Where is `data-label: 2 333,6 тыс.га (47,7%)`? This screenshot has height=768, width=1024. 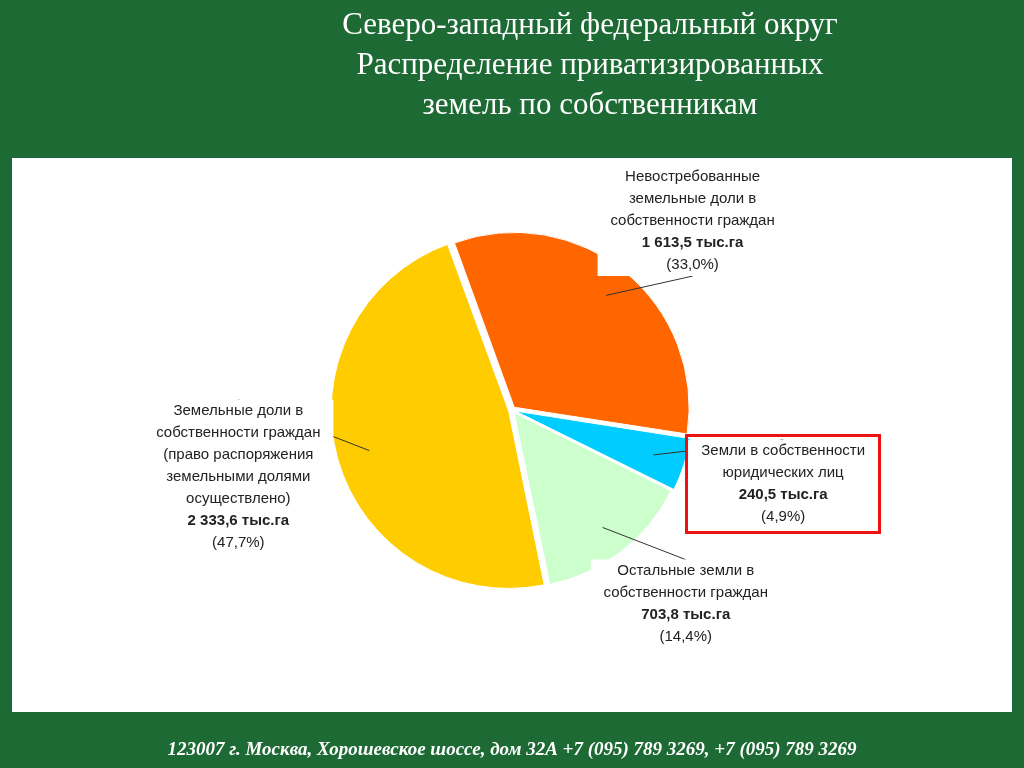 data-label: 2 333,6 тыс.га (47,7%) is located at coordinates (238, 530).